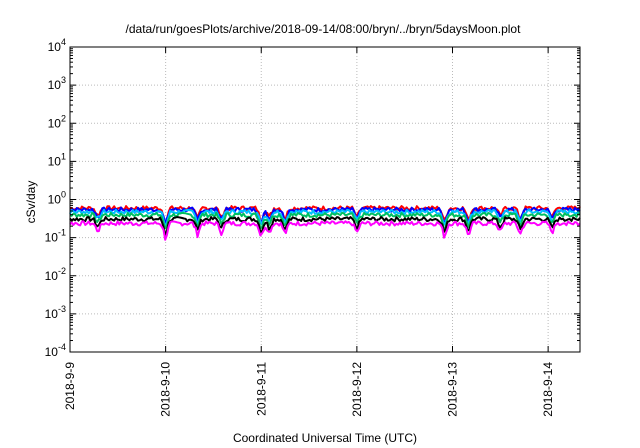  What do you see at coordinates (166, 389) in the screenshot?
I see `x-tick-label: 2018-9-10` at bounding box center [166, 389].